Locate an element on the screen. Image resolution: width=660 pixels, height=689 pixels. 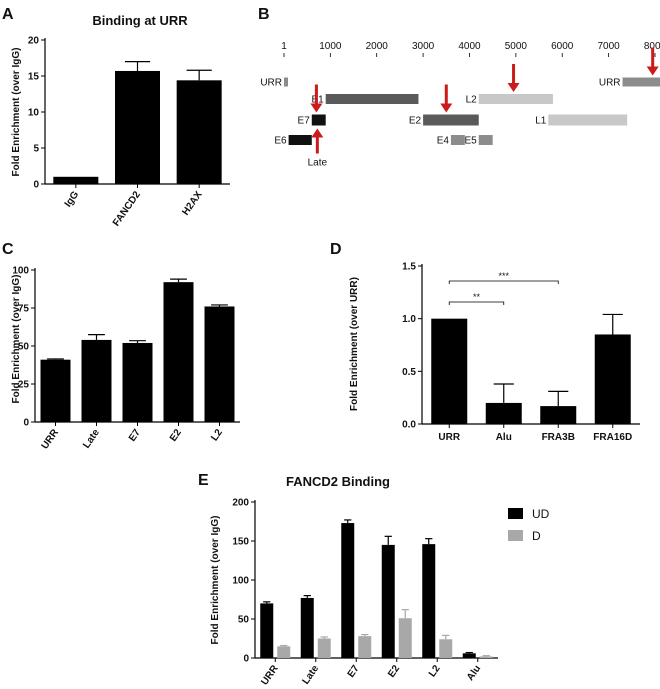
panel-letter-e: E is located at coordinates (203, 480).